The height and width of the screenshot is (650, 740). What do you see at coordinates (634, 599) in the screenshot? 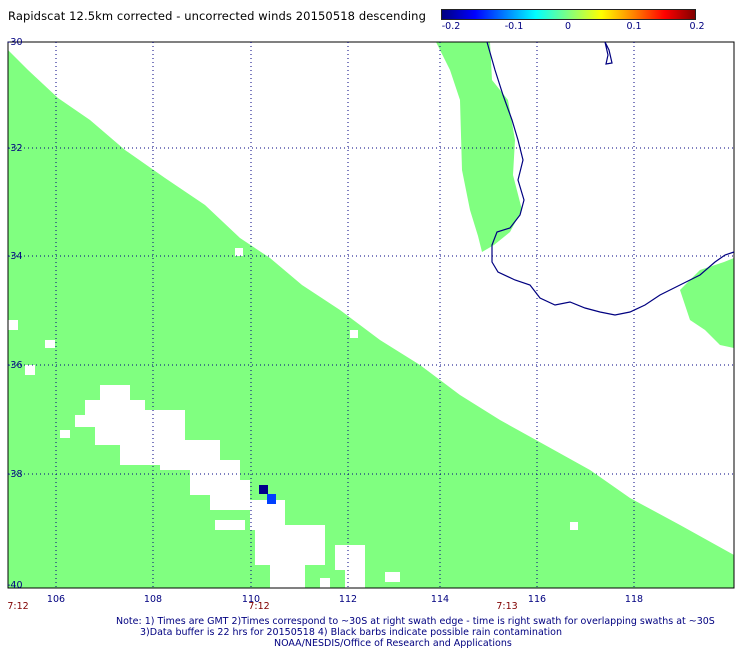
I see `lon-label: 118` at bounding box center [634, 599].